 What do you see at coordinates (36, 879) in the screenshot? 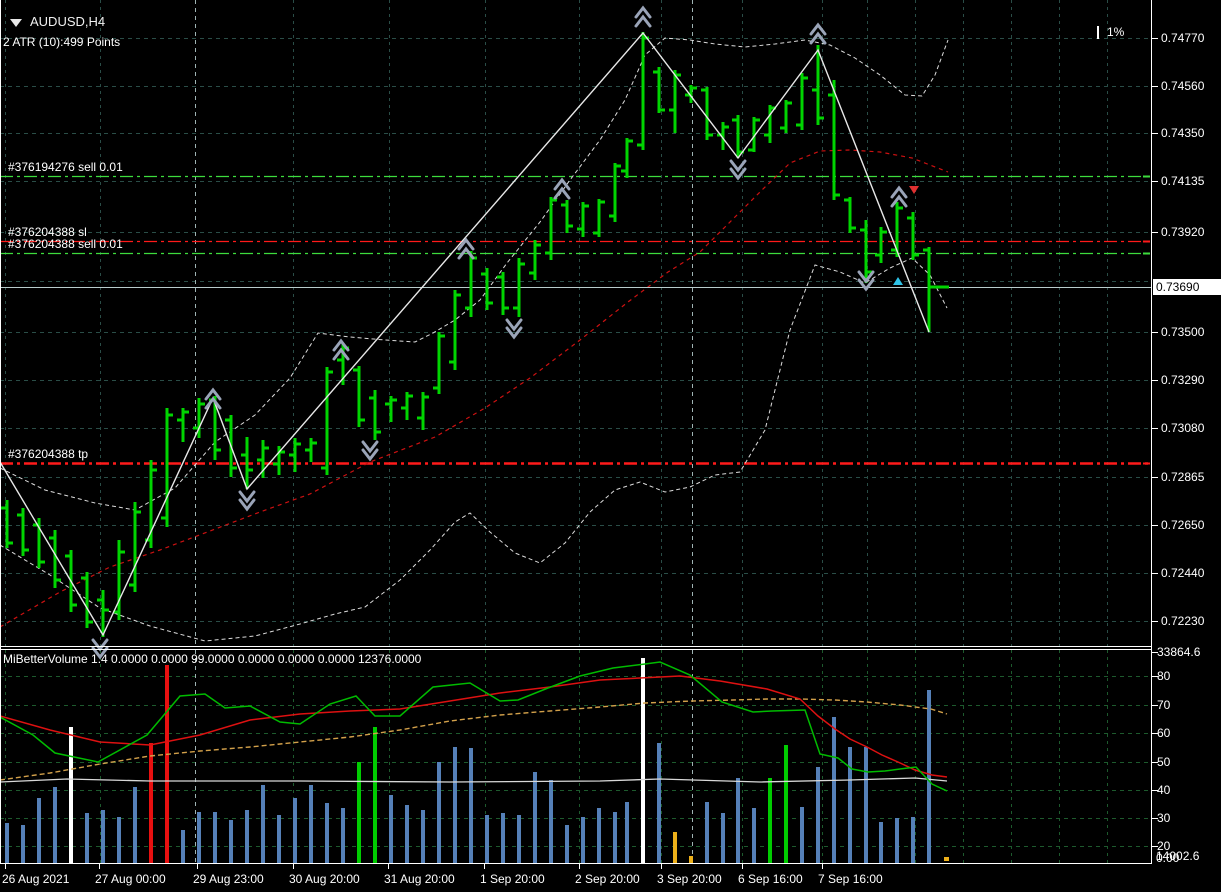
I see `time-axis-label: 26 Aug 2021` at bounding box center [36, 879].